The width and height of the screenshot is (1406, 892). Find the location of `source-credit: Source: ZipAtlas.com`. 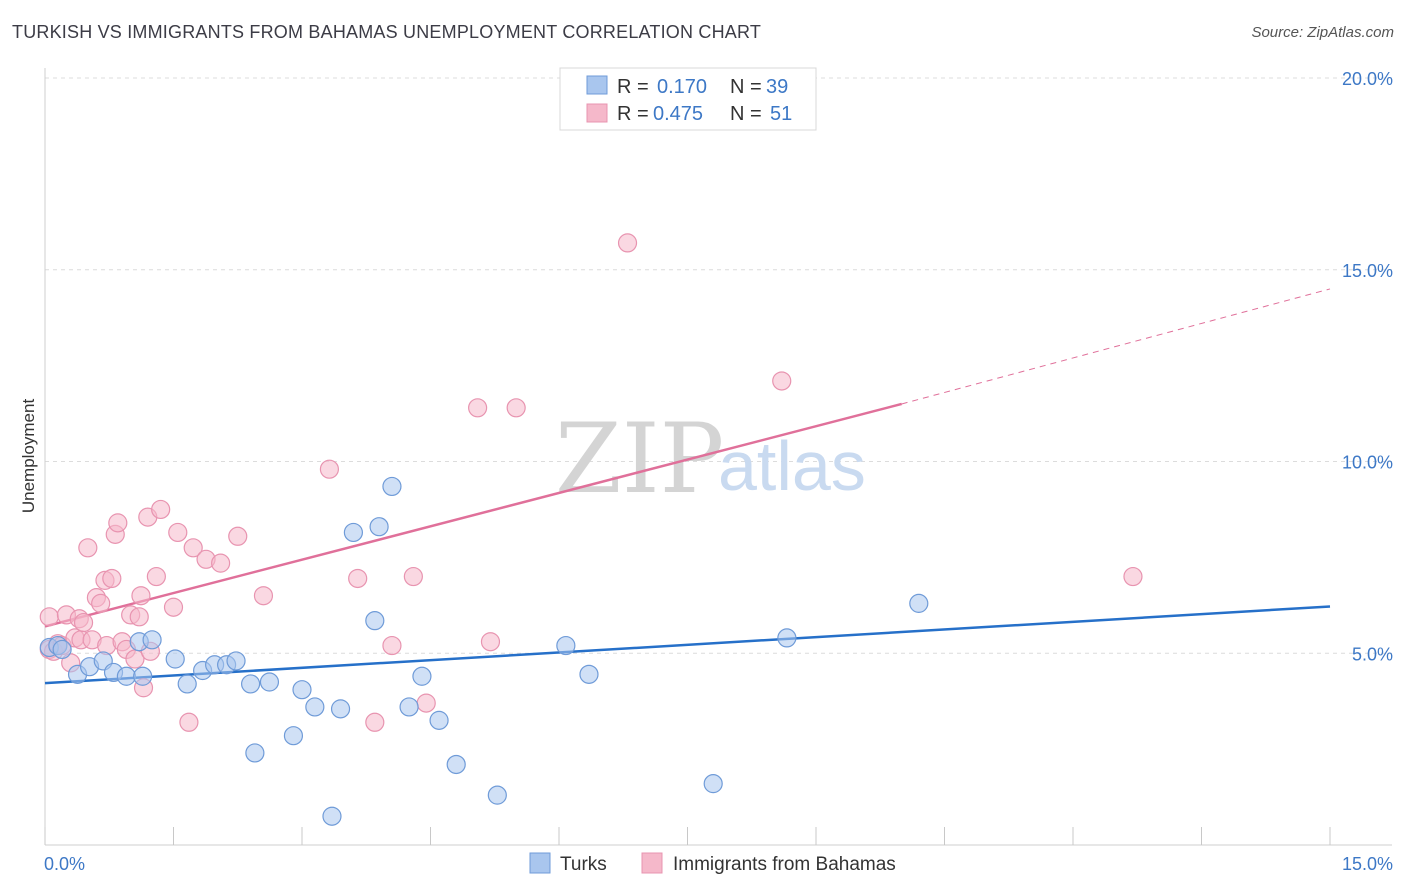

source-credit: Source: ZipAtlas.com is located at coordinates (1322, 32).